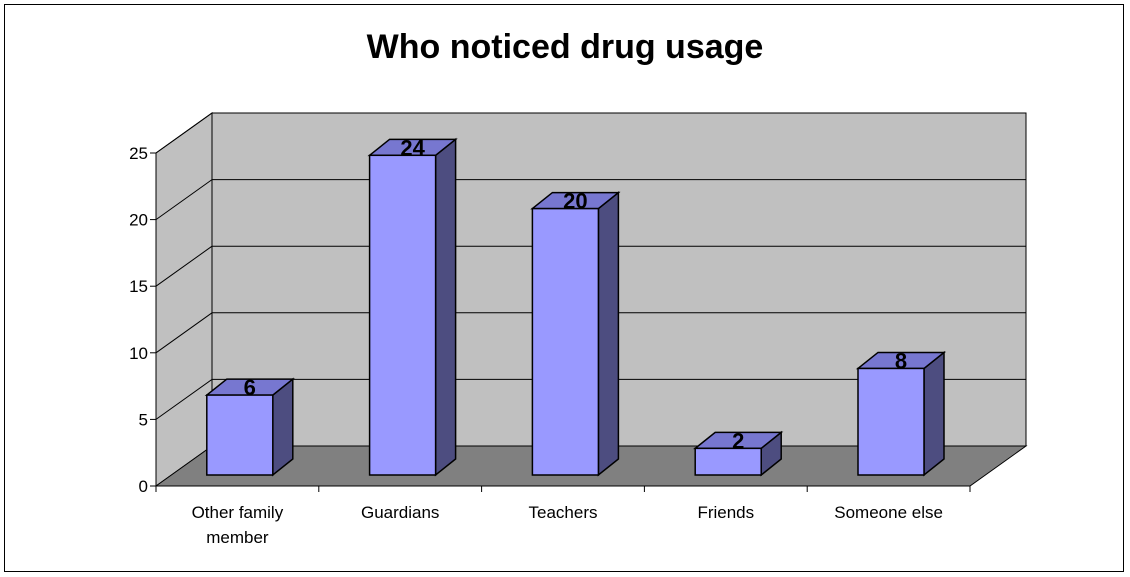  What do you see at coordinates (138, 353) in the screenshot?
I see `y-tick-label: 10` at bounding box center [138, 353].